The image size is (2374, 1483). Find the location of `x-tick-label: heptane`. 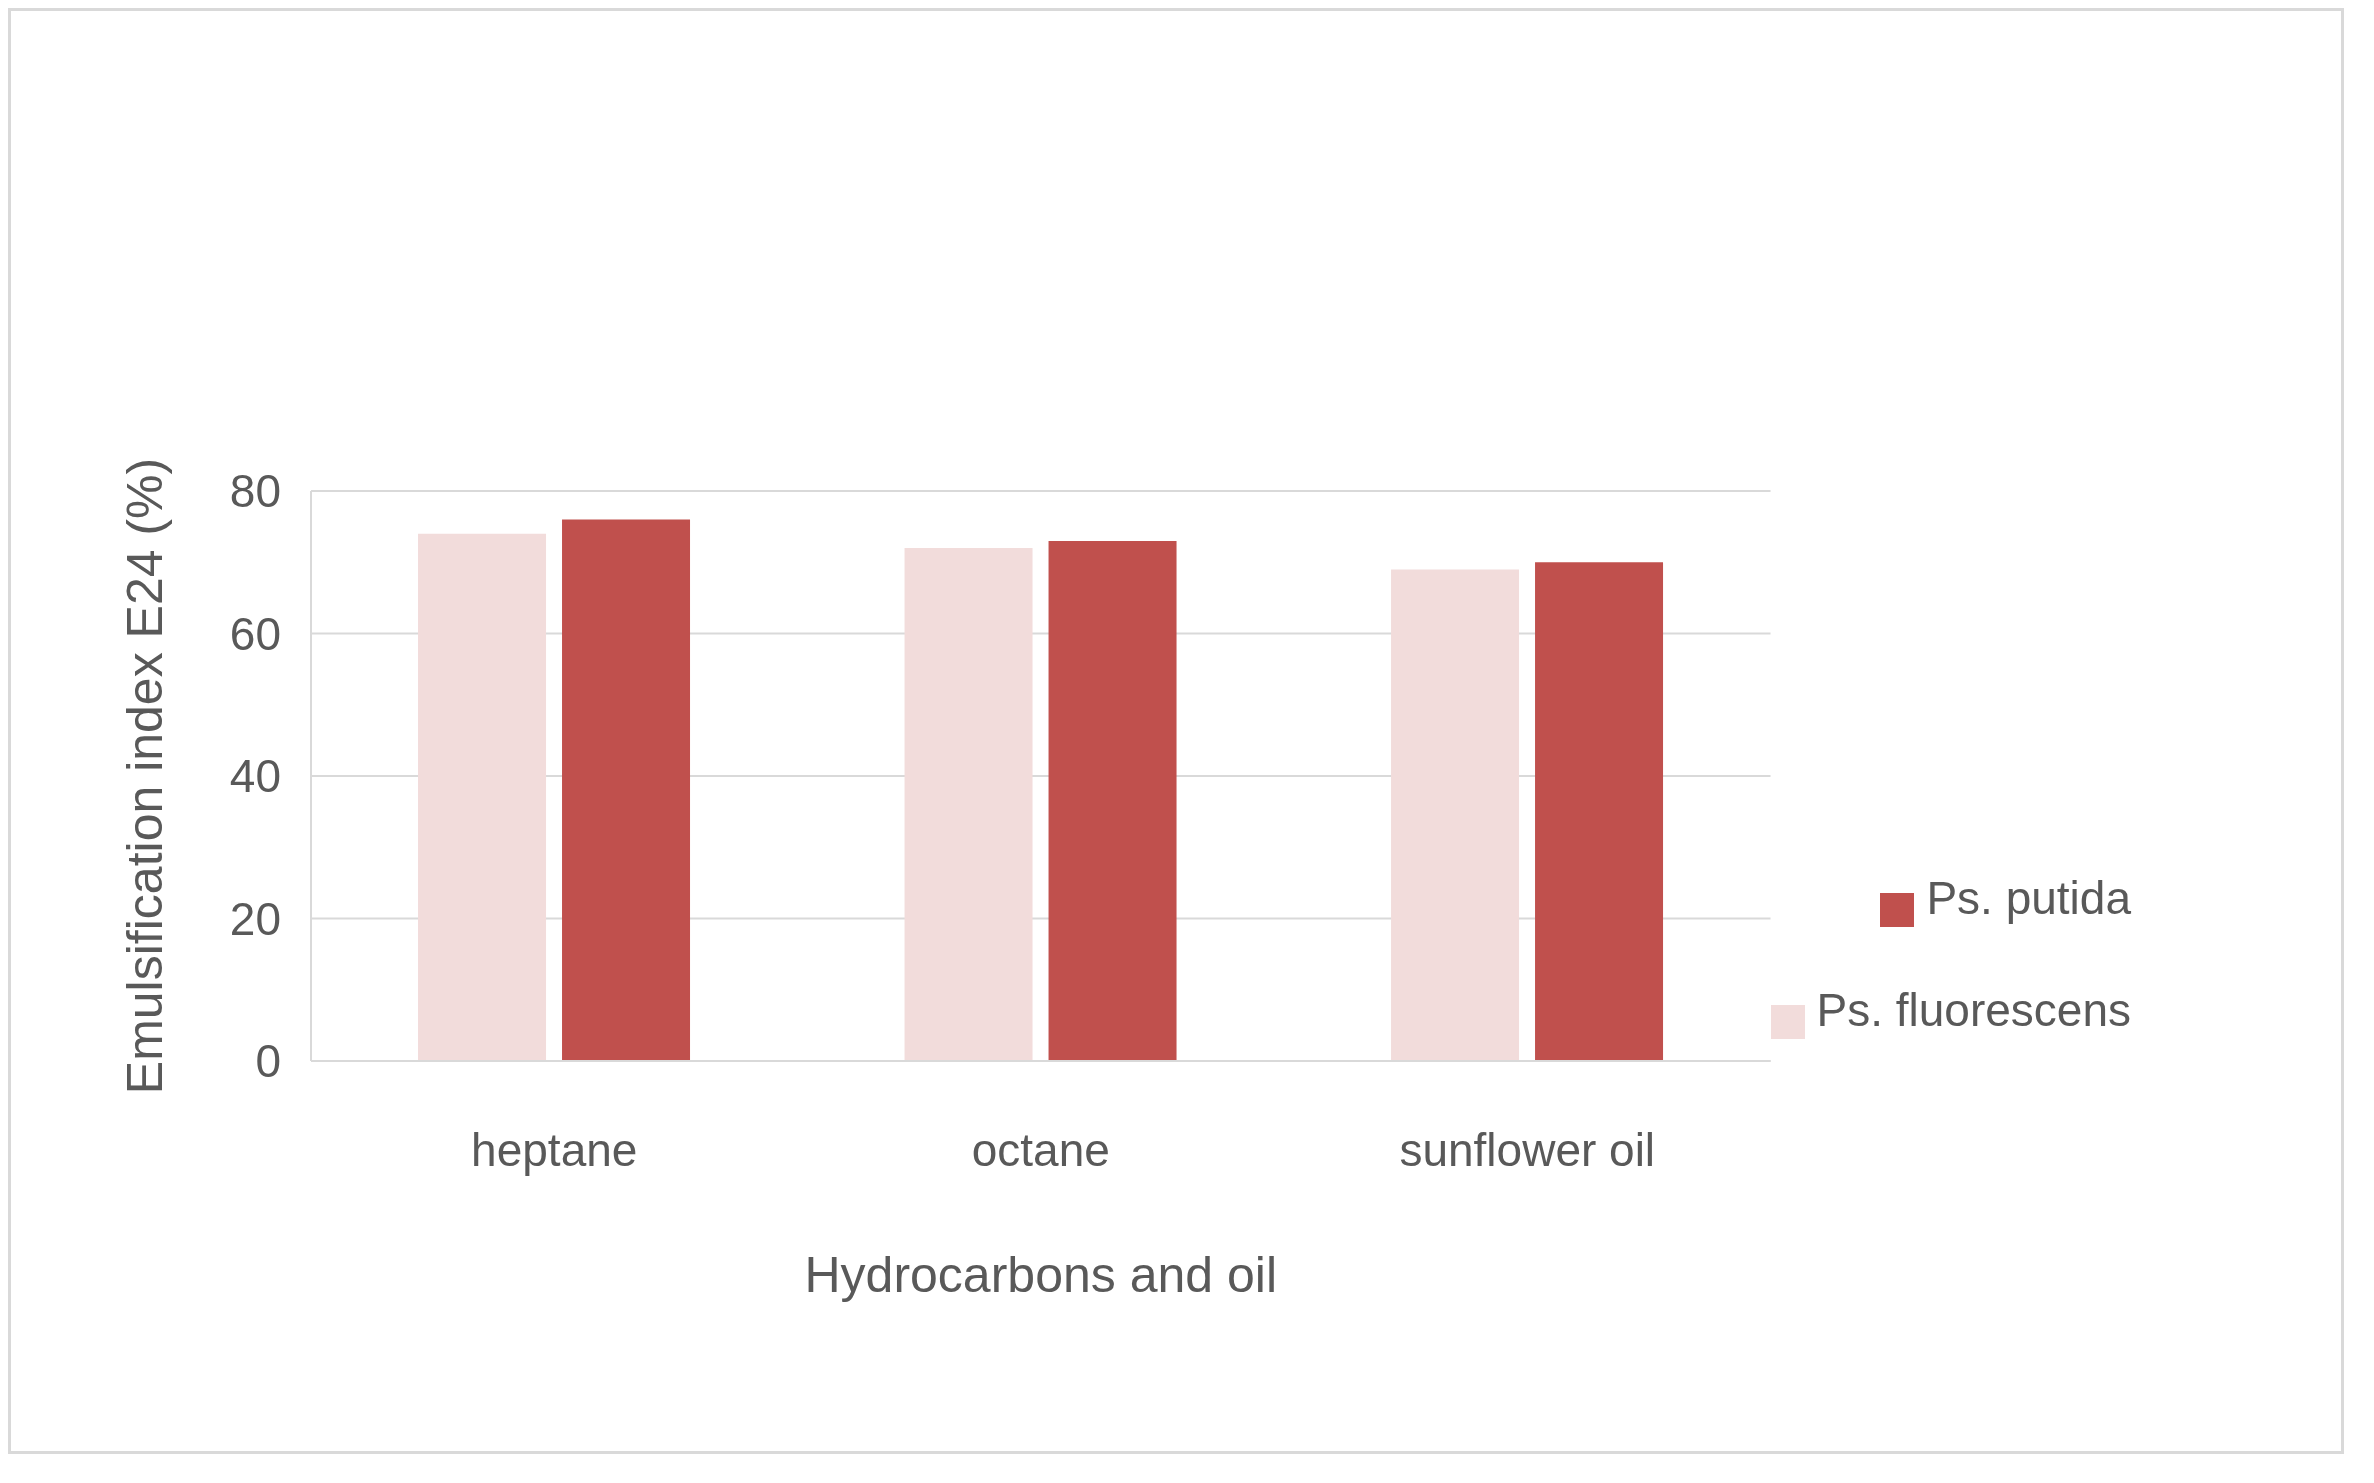

x-tick-label: heptane is located at coordinates (554, 1149).